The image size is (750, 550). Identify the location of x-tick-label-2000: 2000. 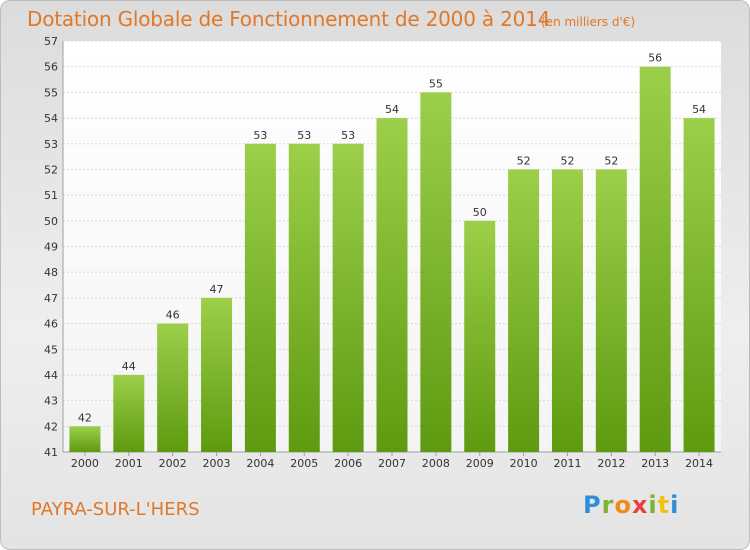
(85, 463).